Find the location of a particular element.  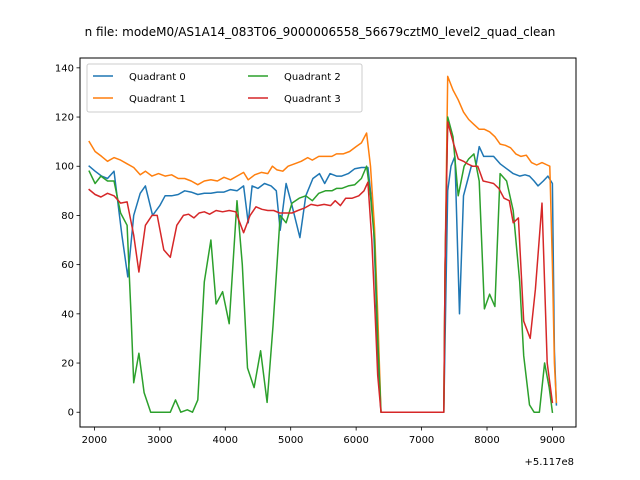

y-tick-label: 0 is located at coordinates (71, 413).